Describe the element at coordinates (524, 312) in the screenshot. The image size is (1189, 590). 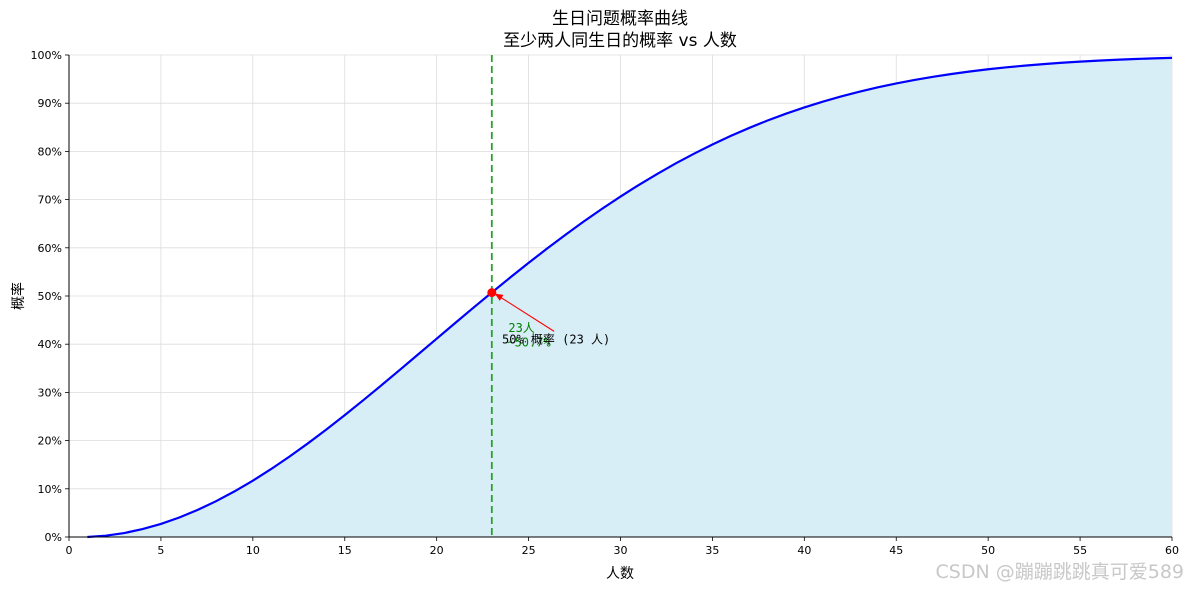
I see `annotation-arrow` at that location.